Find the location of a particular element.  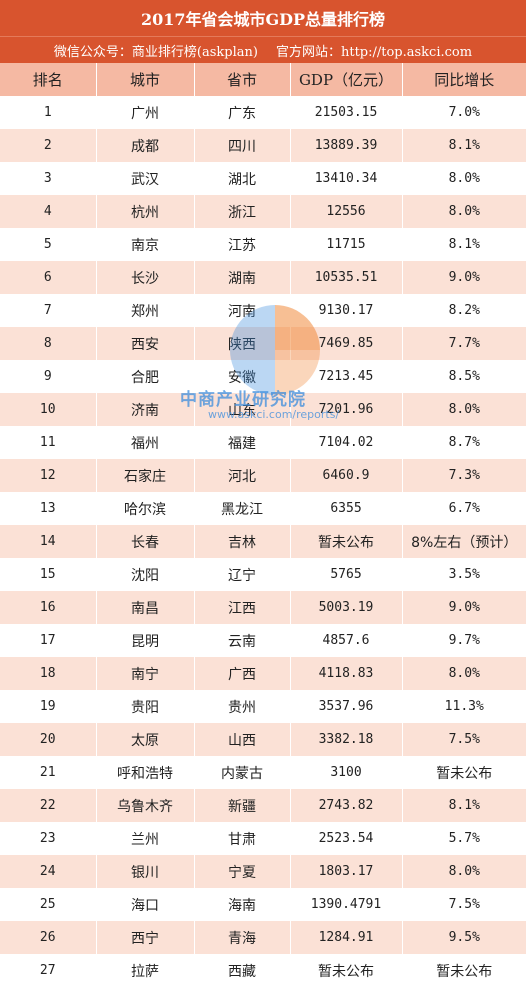

gdp-cell: 6355 is located at coordinates (346, 508).